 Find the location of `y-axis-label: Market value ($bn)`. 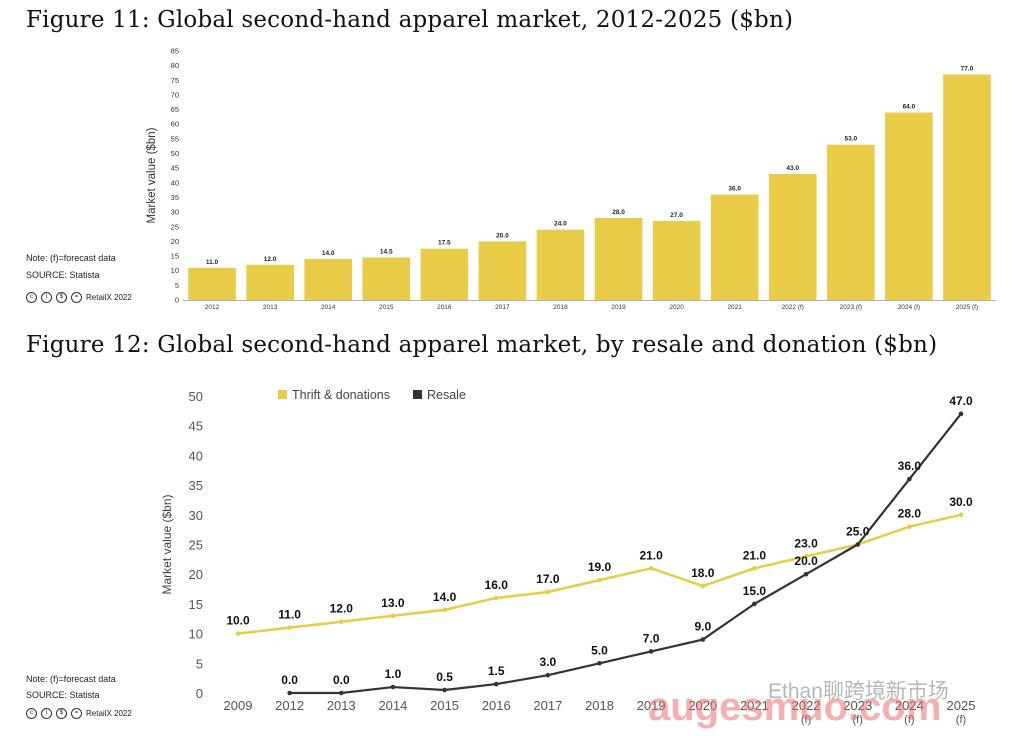

y-axis-label: Market value ($bn) is located at coordinates (167, 544).